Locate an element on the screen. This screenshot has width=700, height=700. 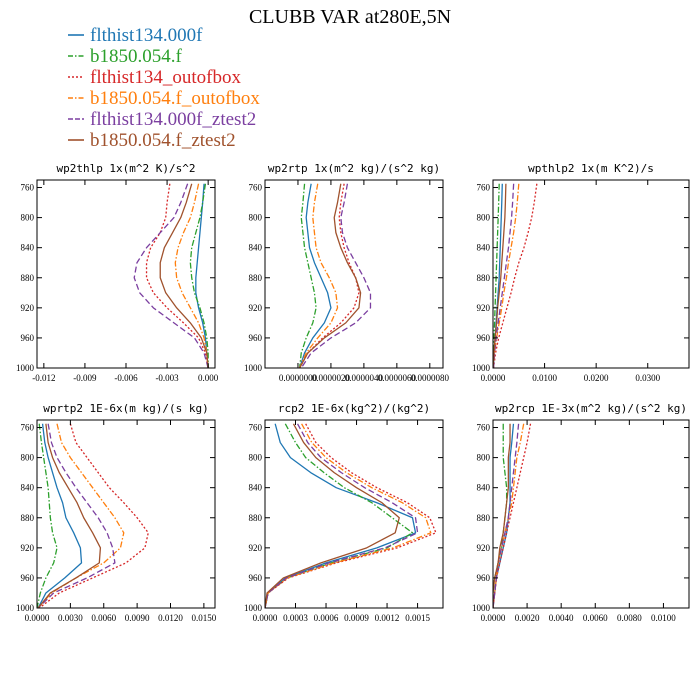
legend-entry: b1850.054.f_outofbox is located at coordinates (164, 98).